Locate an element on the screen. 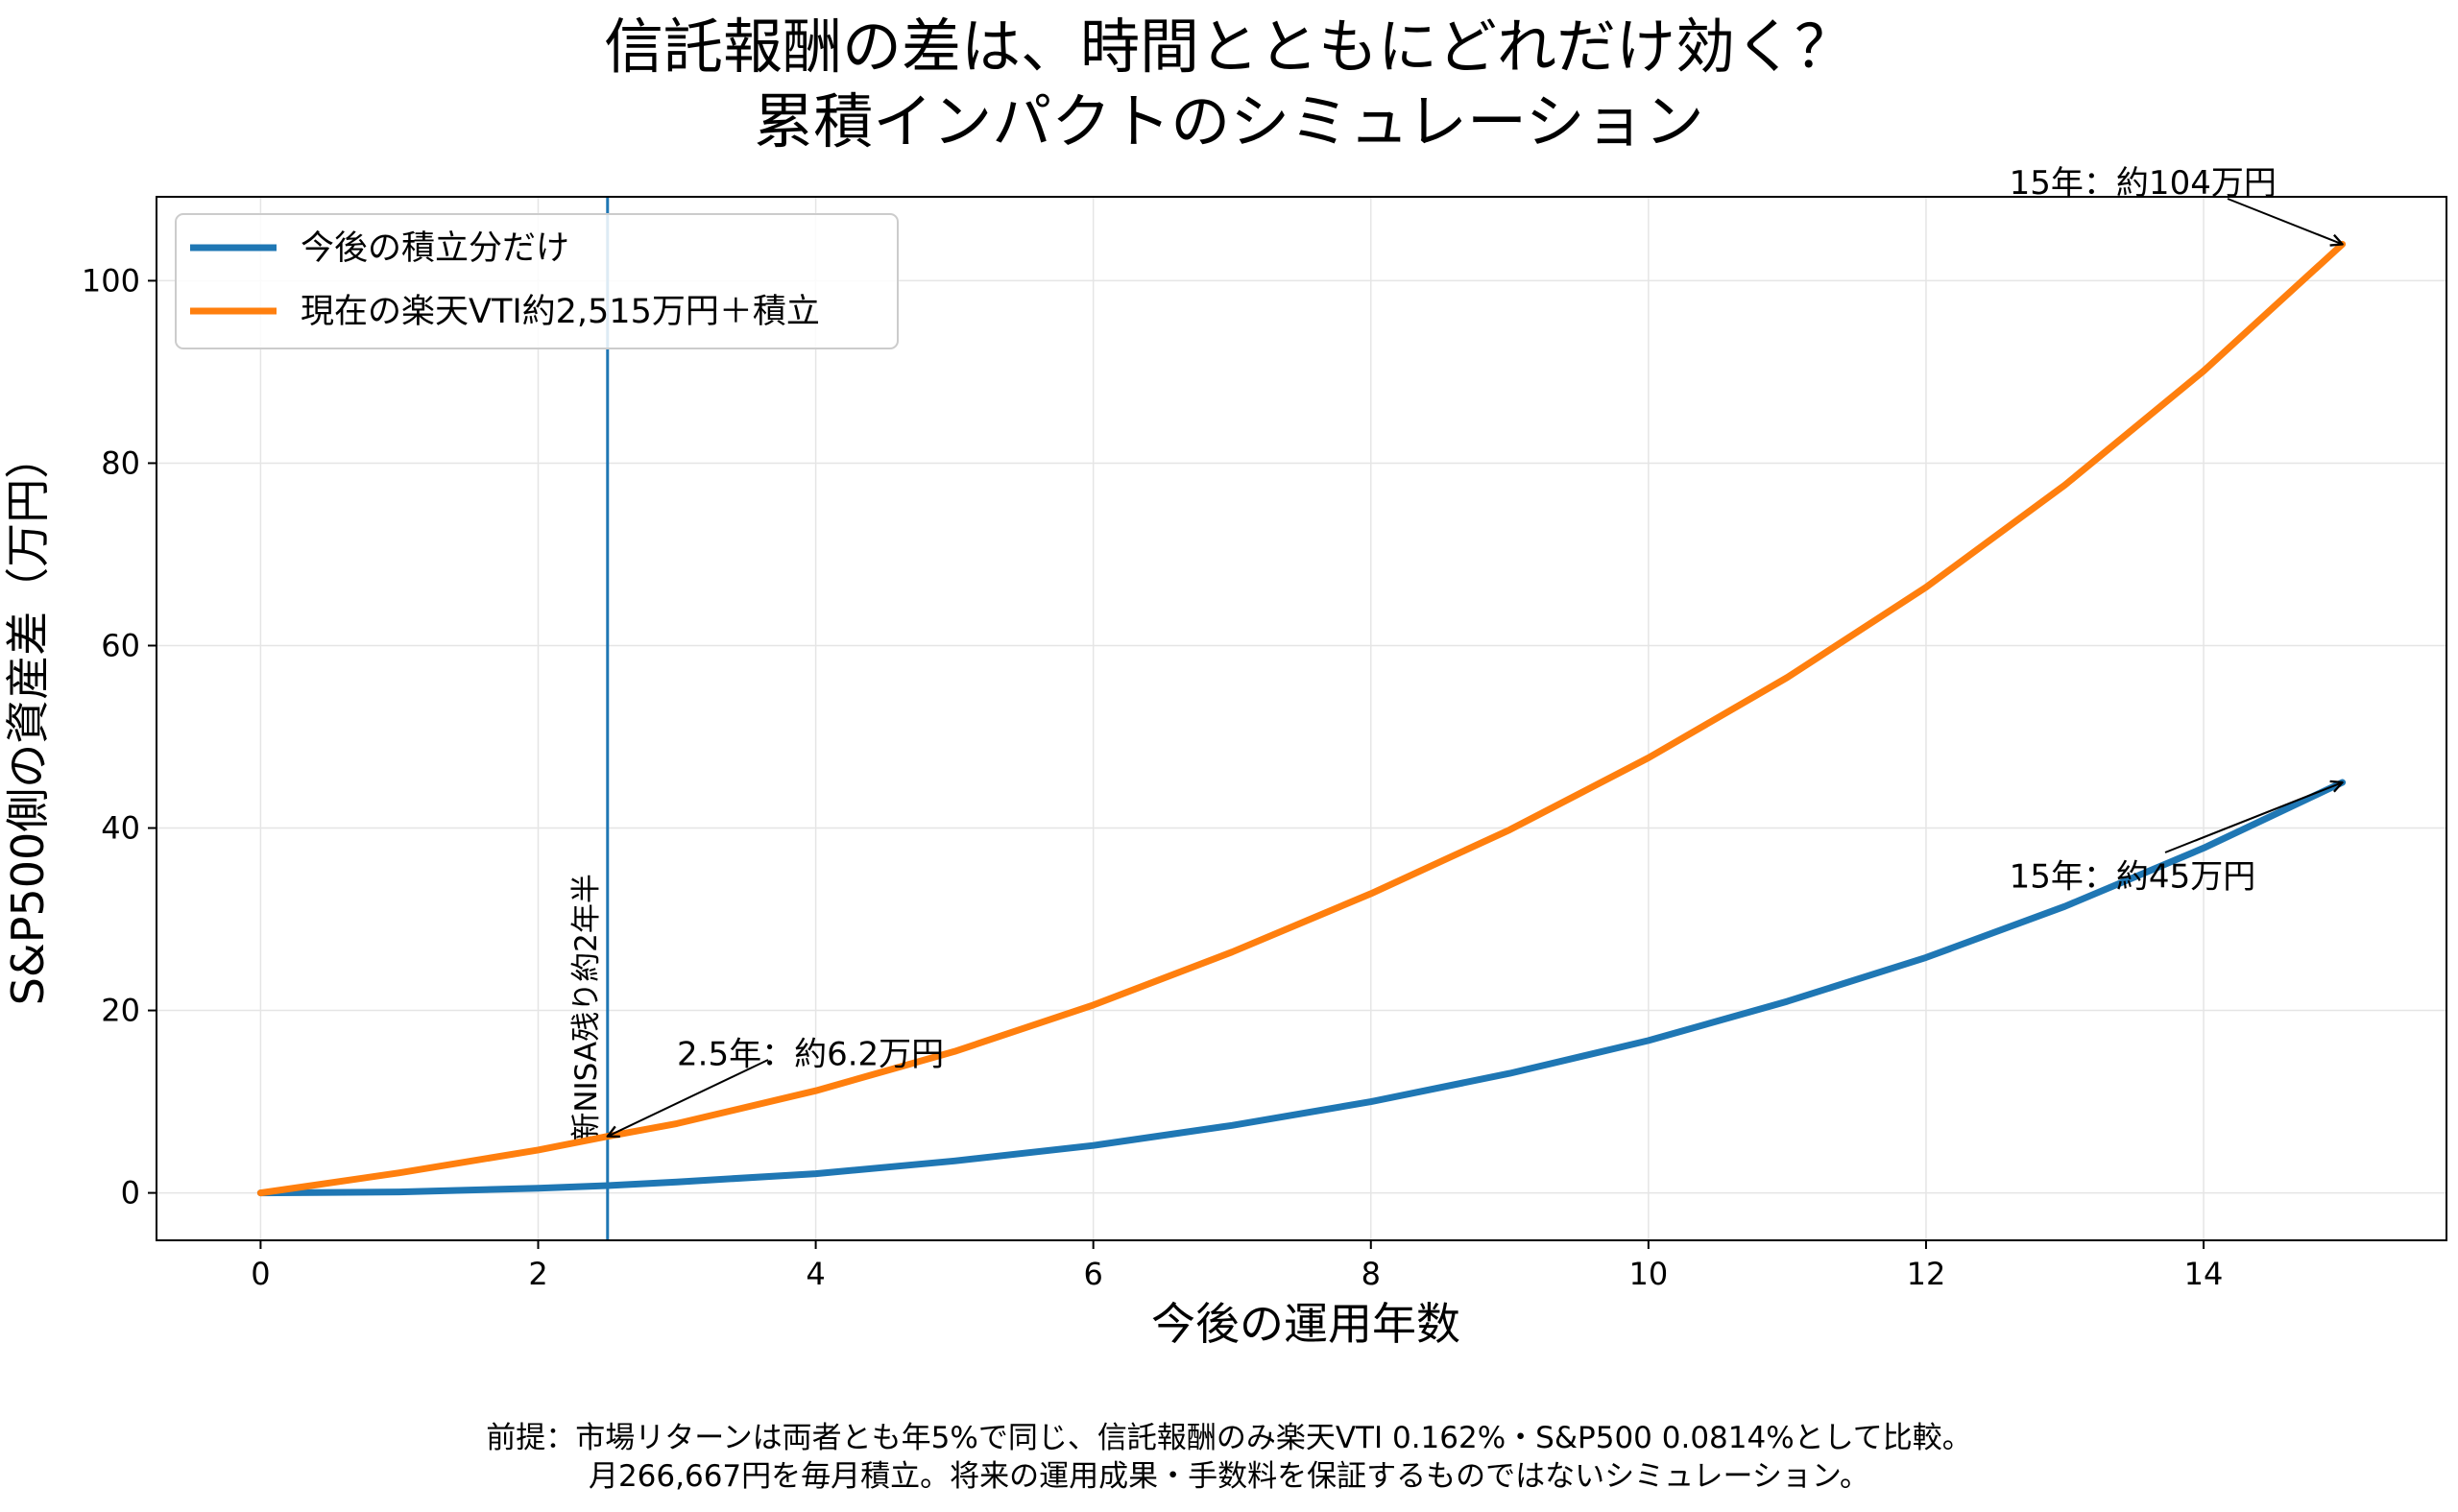 Image resolution: width=2458 pixels, height=1512 pixels. x-tick-label: 10 is located at coordinates (1649, 1274).